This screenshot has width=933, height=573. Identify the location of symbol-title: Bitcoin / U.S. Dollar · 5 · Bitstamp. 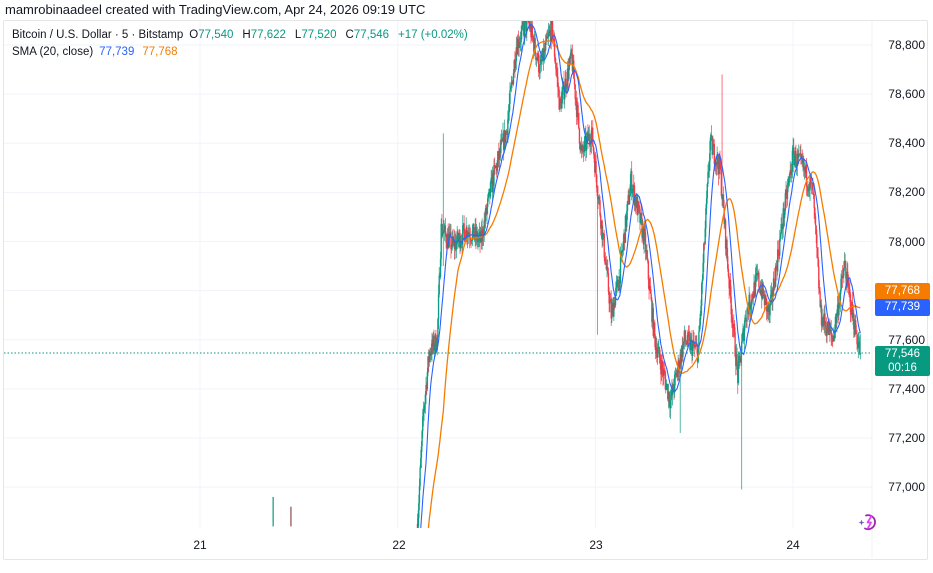
(98, 35).